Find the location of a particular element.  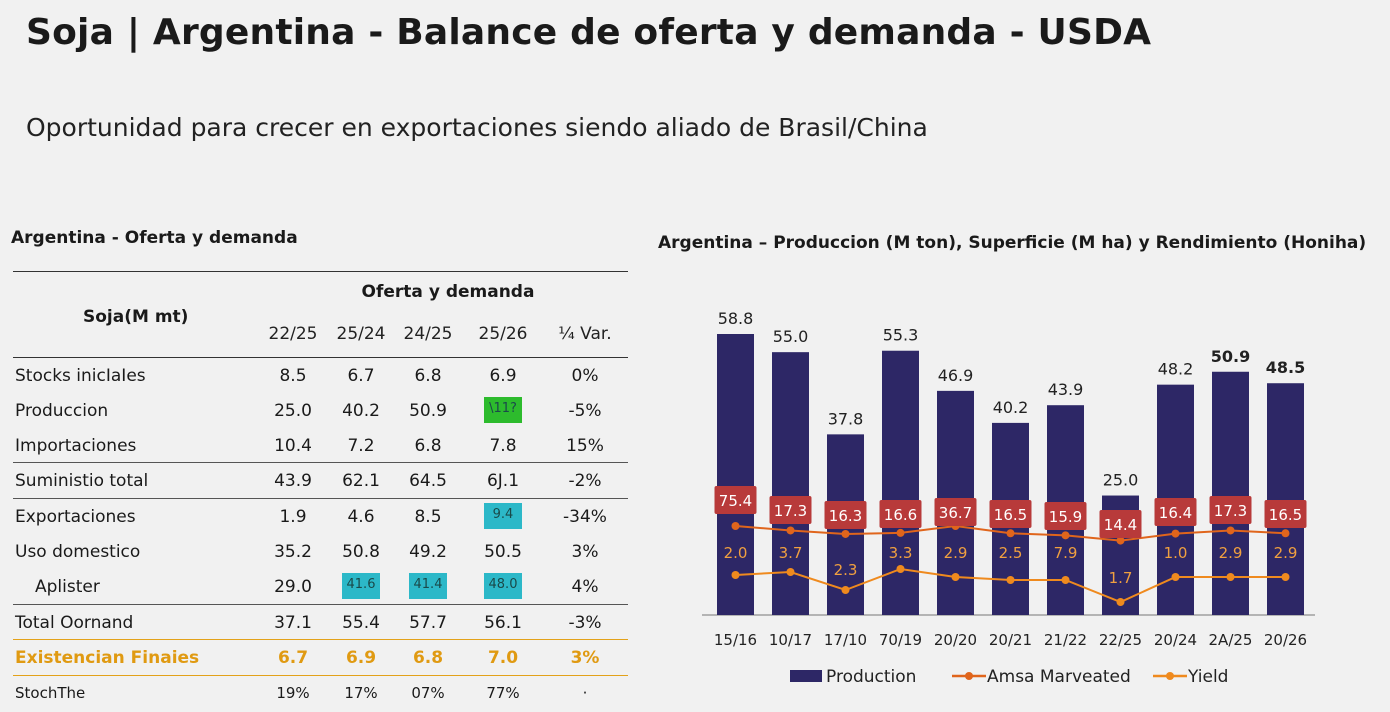

table-cell: 6.7 is located at coordinates (361, 376).